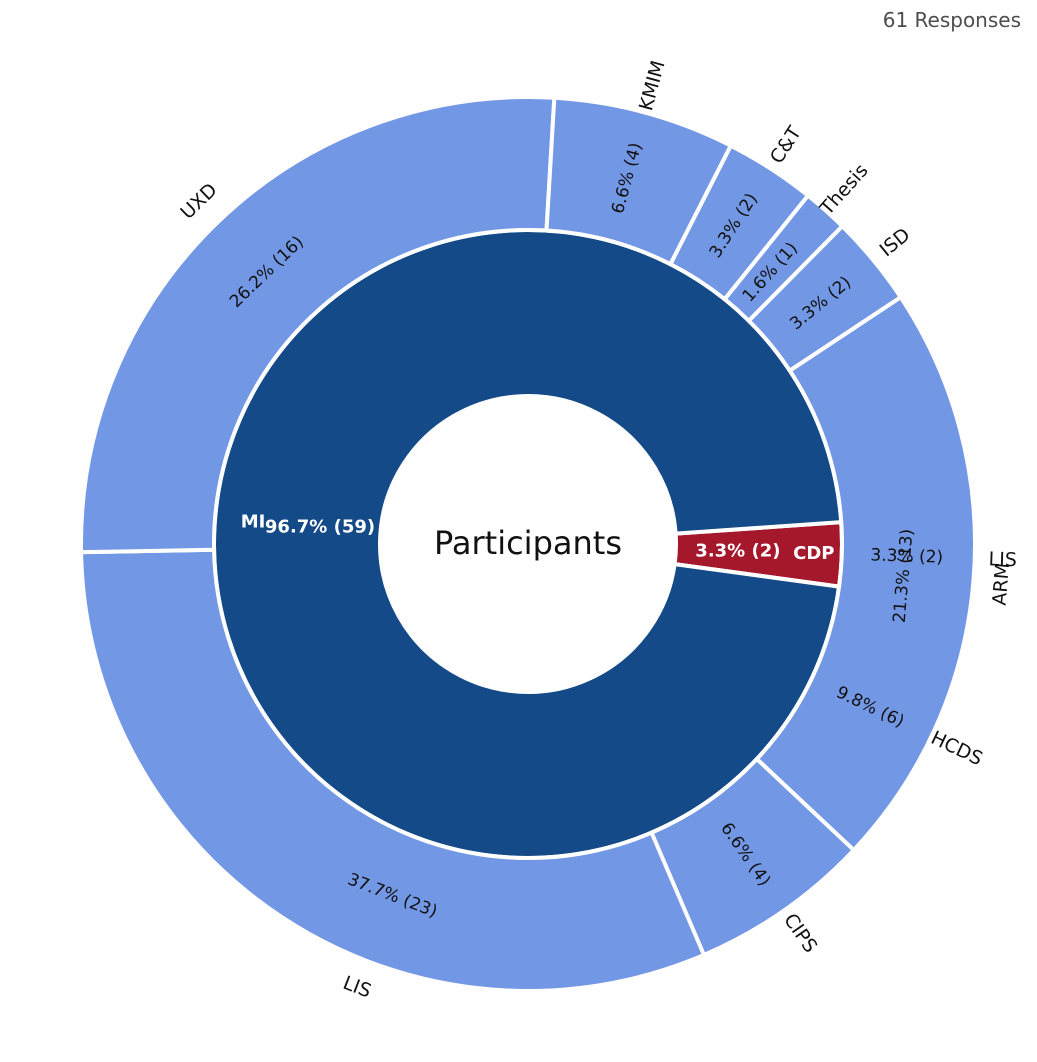 Image resolution: width=1037 pixels, height=1062 pixels. Describe the element at coordinates (956, 748) in the screenshot. I see `outer-name-label-mi-hcds: HCDS` at that location.